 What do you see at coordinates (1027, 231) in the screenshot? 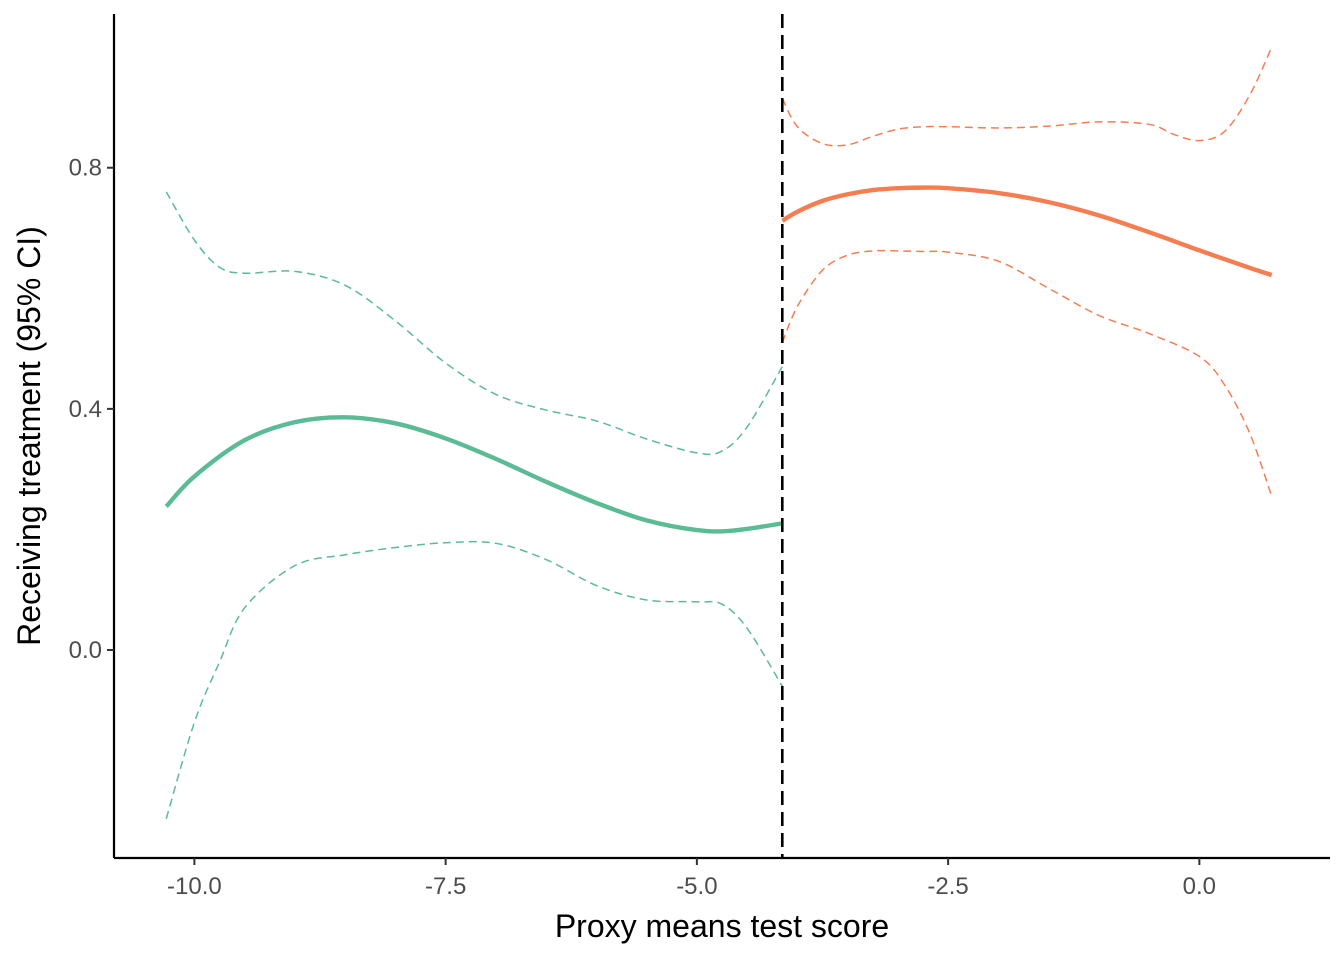
I see `right-fit-line` at bounding box center [1027, 231].